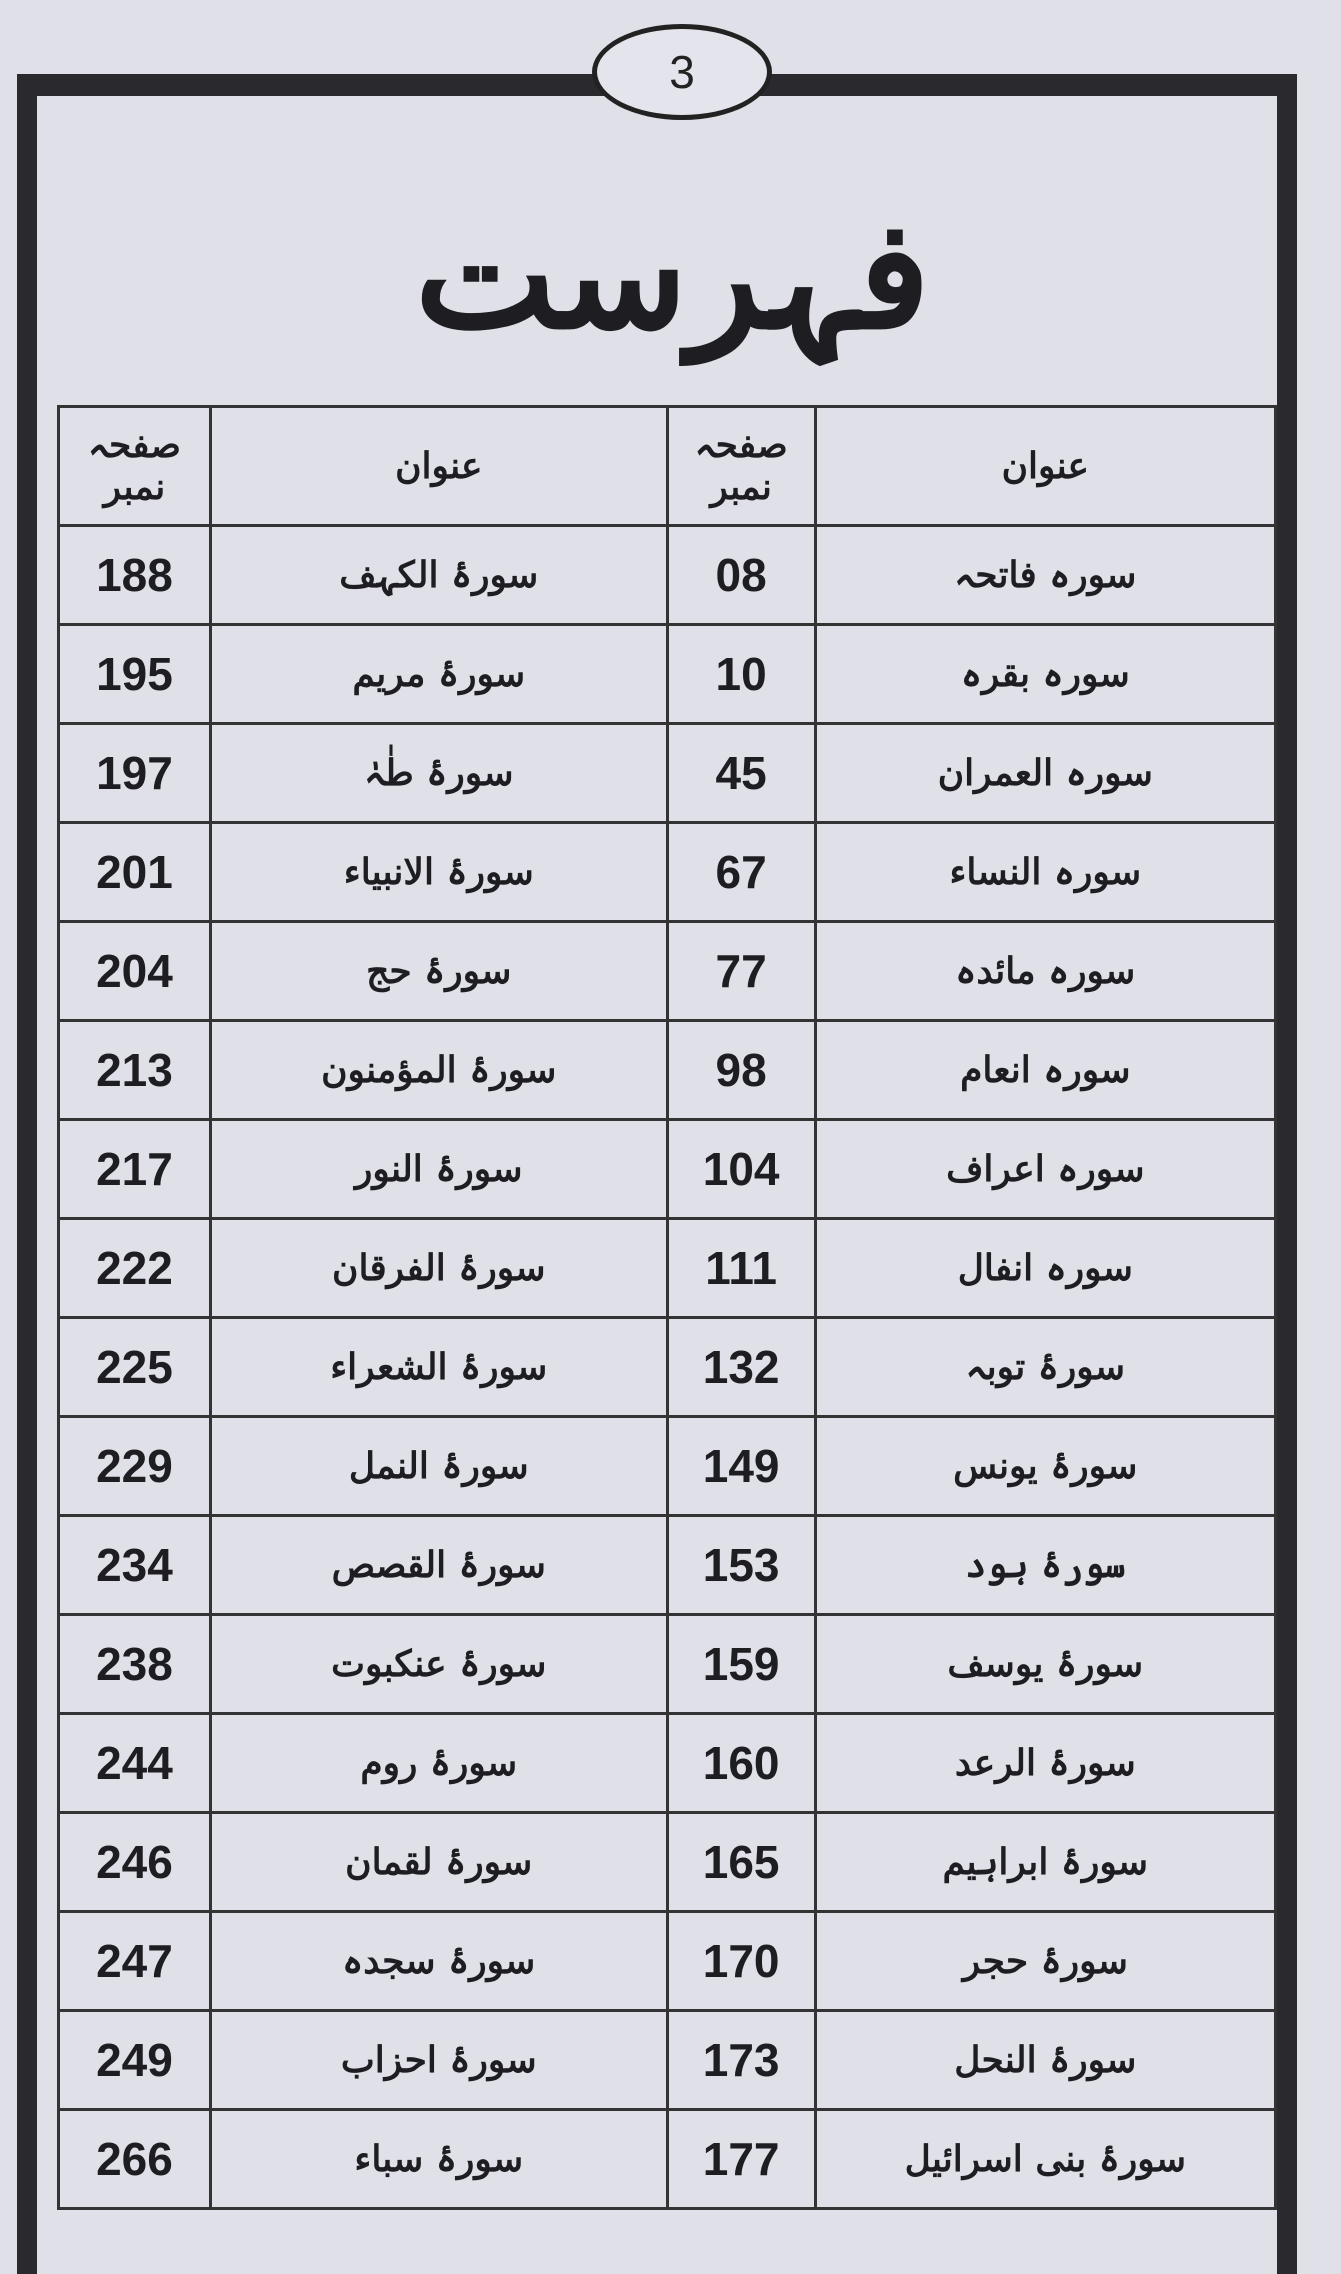 The image size is (1341, 2274). I want to click on left-page-number: 217, so click(134, 1169).